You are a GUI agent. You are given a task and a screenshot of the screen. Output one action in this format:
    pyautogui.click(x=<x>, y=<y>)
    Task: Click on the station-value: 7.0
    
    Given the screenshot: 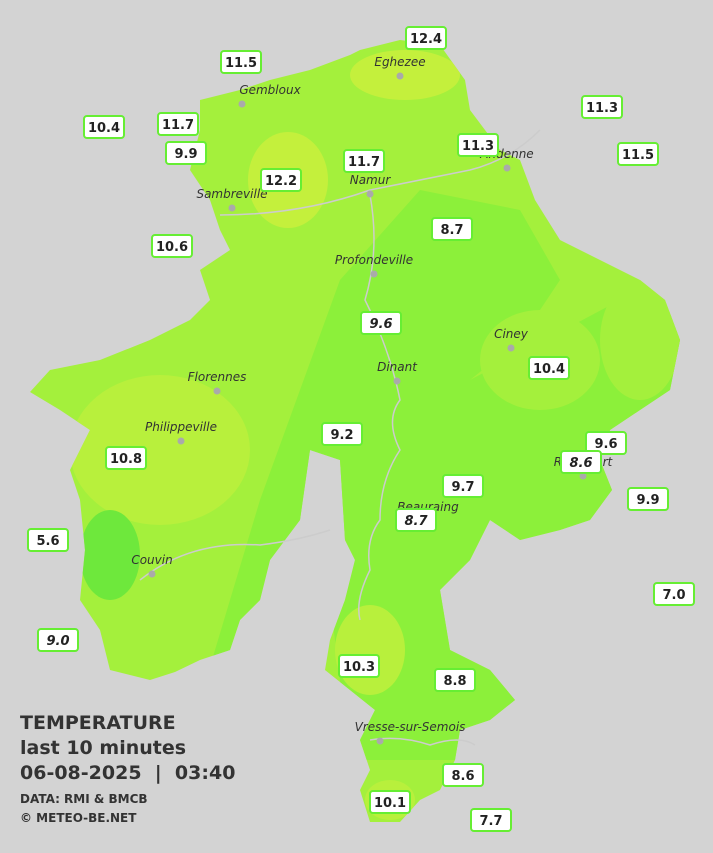 What is the action you would take?
    pyautogui.click(x=673, y=595)
    